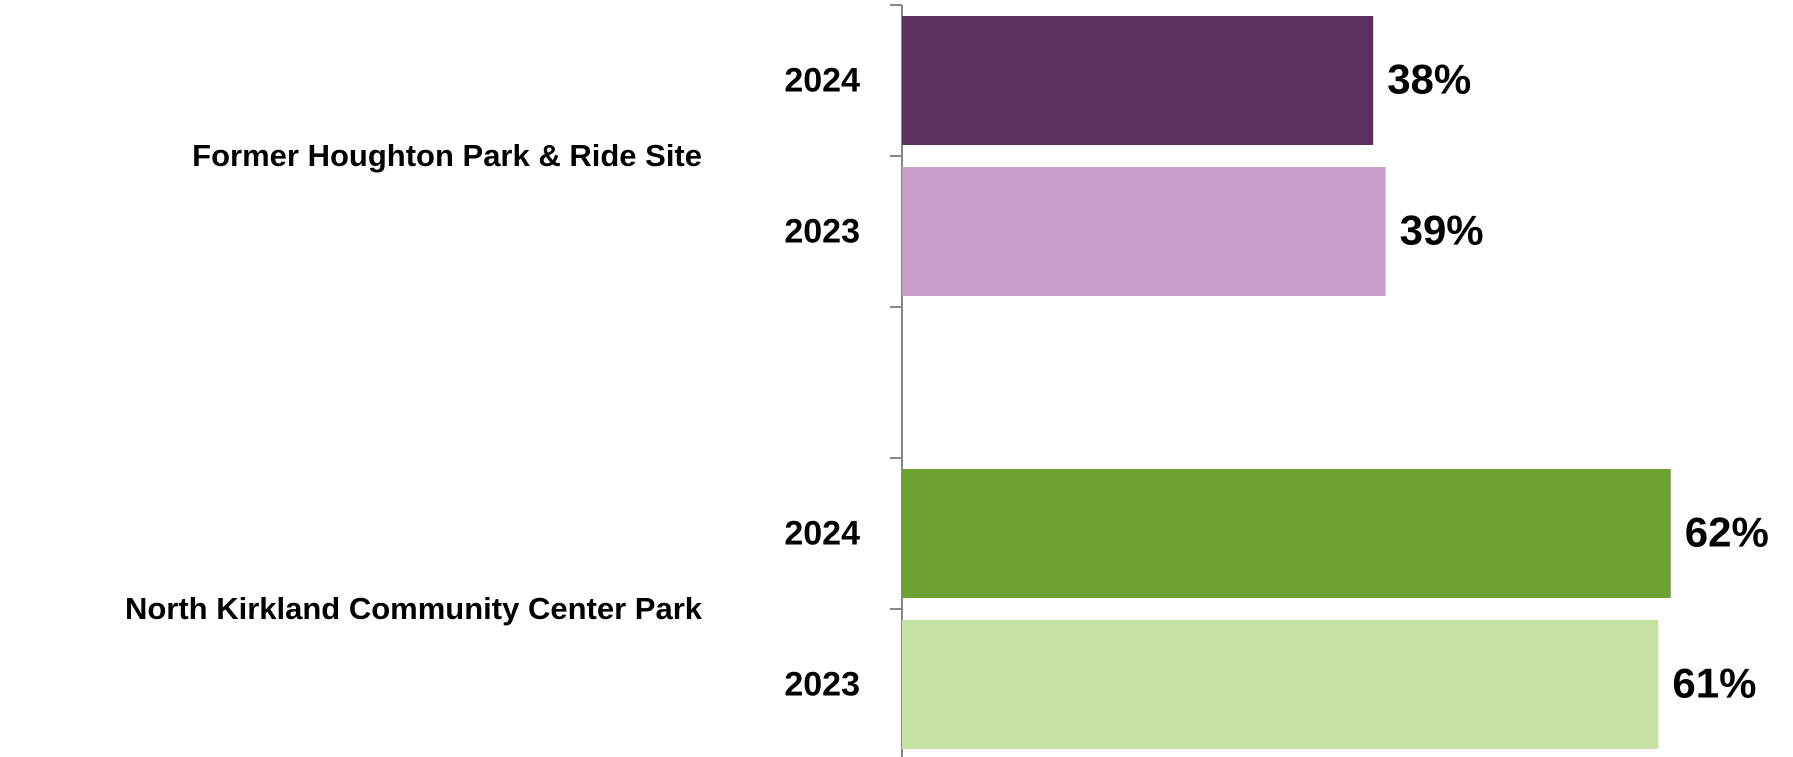 This screenshot has height=757, width=1793. I want to click on group-label: North Kirkland Community Center Park, so click(414, 608).